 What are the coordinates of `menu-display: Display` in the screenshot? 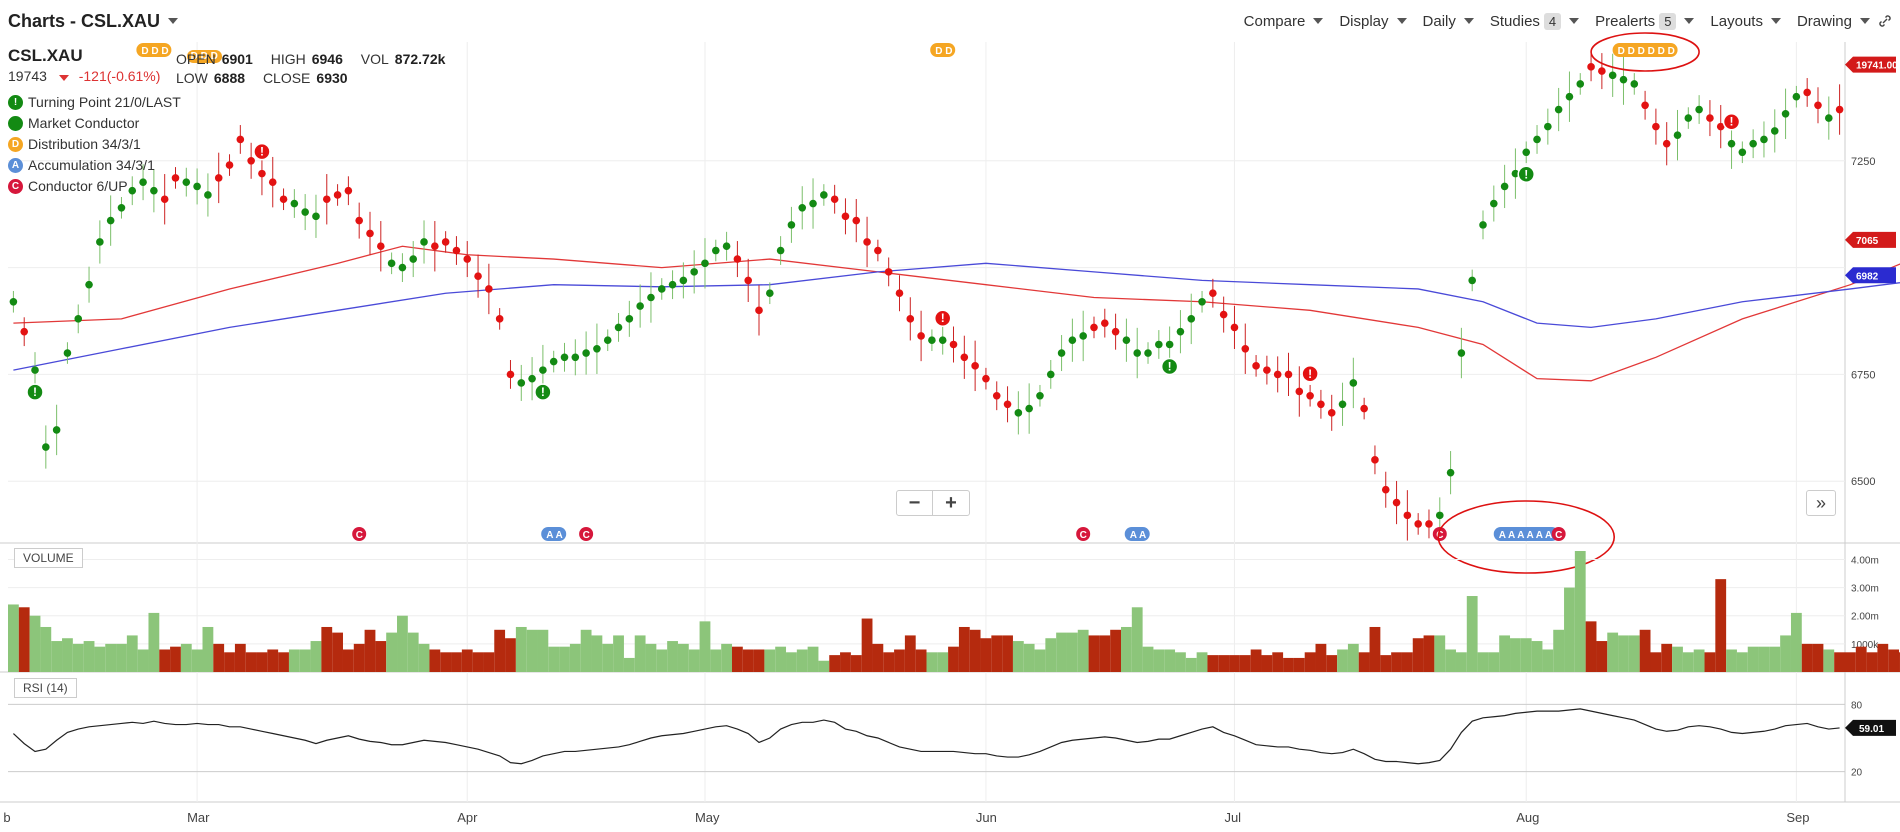 It's located at (1373, 21).